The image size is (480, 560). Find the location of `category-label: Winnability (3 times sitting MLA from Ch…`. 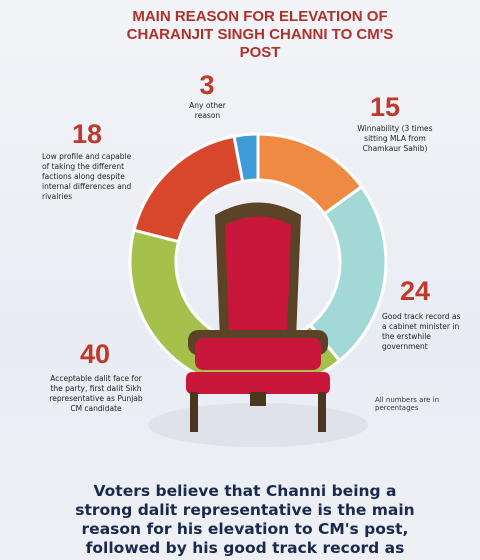

category-label: Winnability (3 times sitting MLA from Ch… is located at coordinates (395, 138).